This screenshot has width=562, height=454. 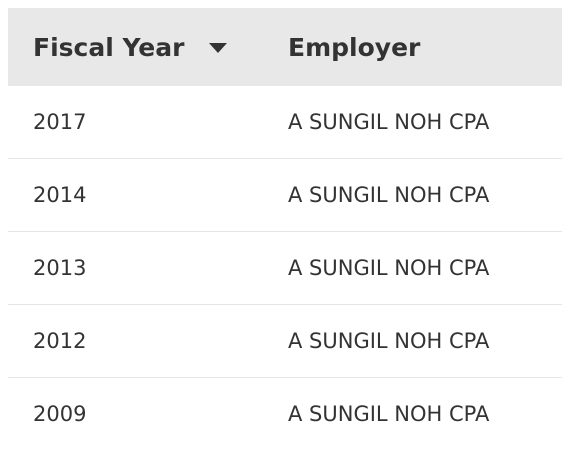 I want to click on cell-fiscal-year: 2013, so click(x=60, y=268).